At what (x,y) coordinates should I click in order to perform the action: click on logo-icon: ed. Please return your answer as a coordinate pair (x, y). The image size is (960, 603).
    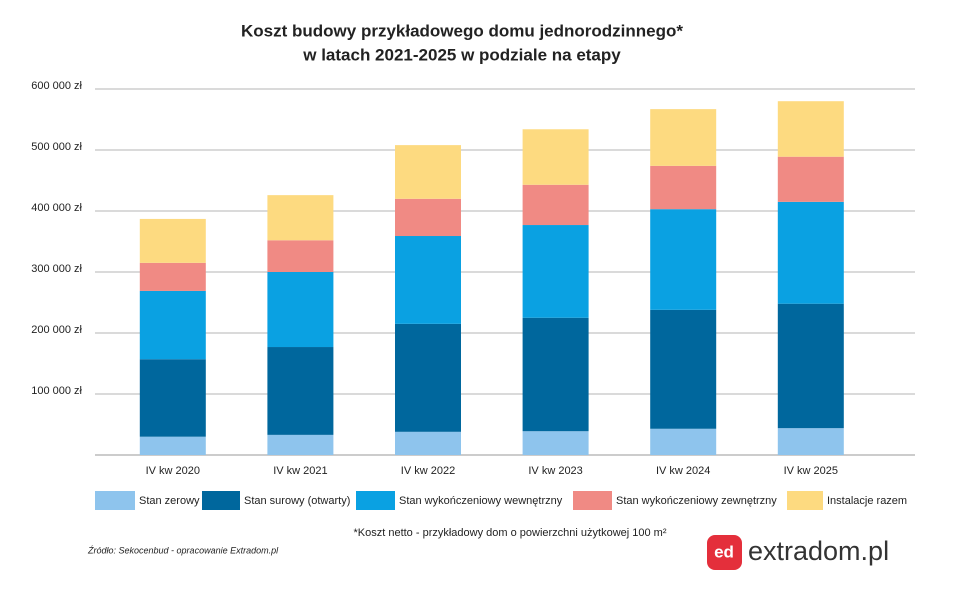
    Looking at the image, I should click on (724, 551).